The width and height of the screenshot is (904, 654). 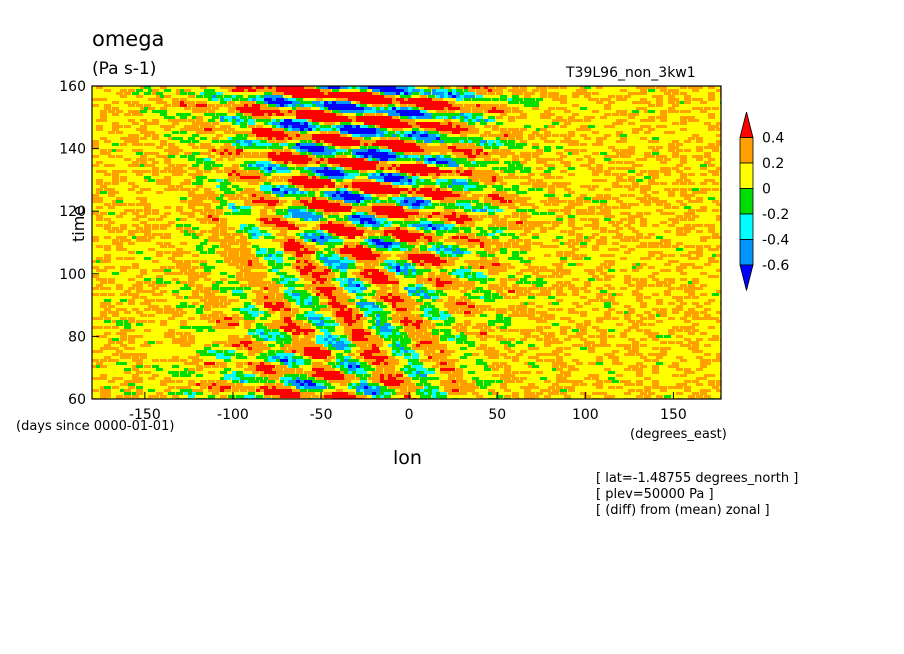 What do you see at coordinates (773, 164) in the screenshot?
I see `colorbar-label: 0.2` at bounding box center [773, 164].